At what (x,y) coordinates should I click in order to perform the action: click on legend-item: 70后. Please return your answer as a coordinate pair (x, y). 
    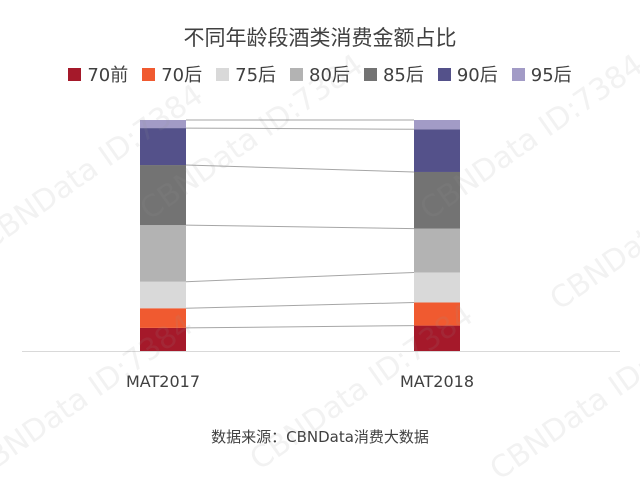
    Looking at the image, I should click on (172, 74).